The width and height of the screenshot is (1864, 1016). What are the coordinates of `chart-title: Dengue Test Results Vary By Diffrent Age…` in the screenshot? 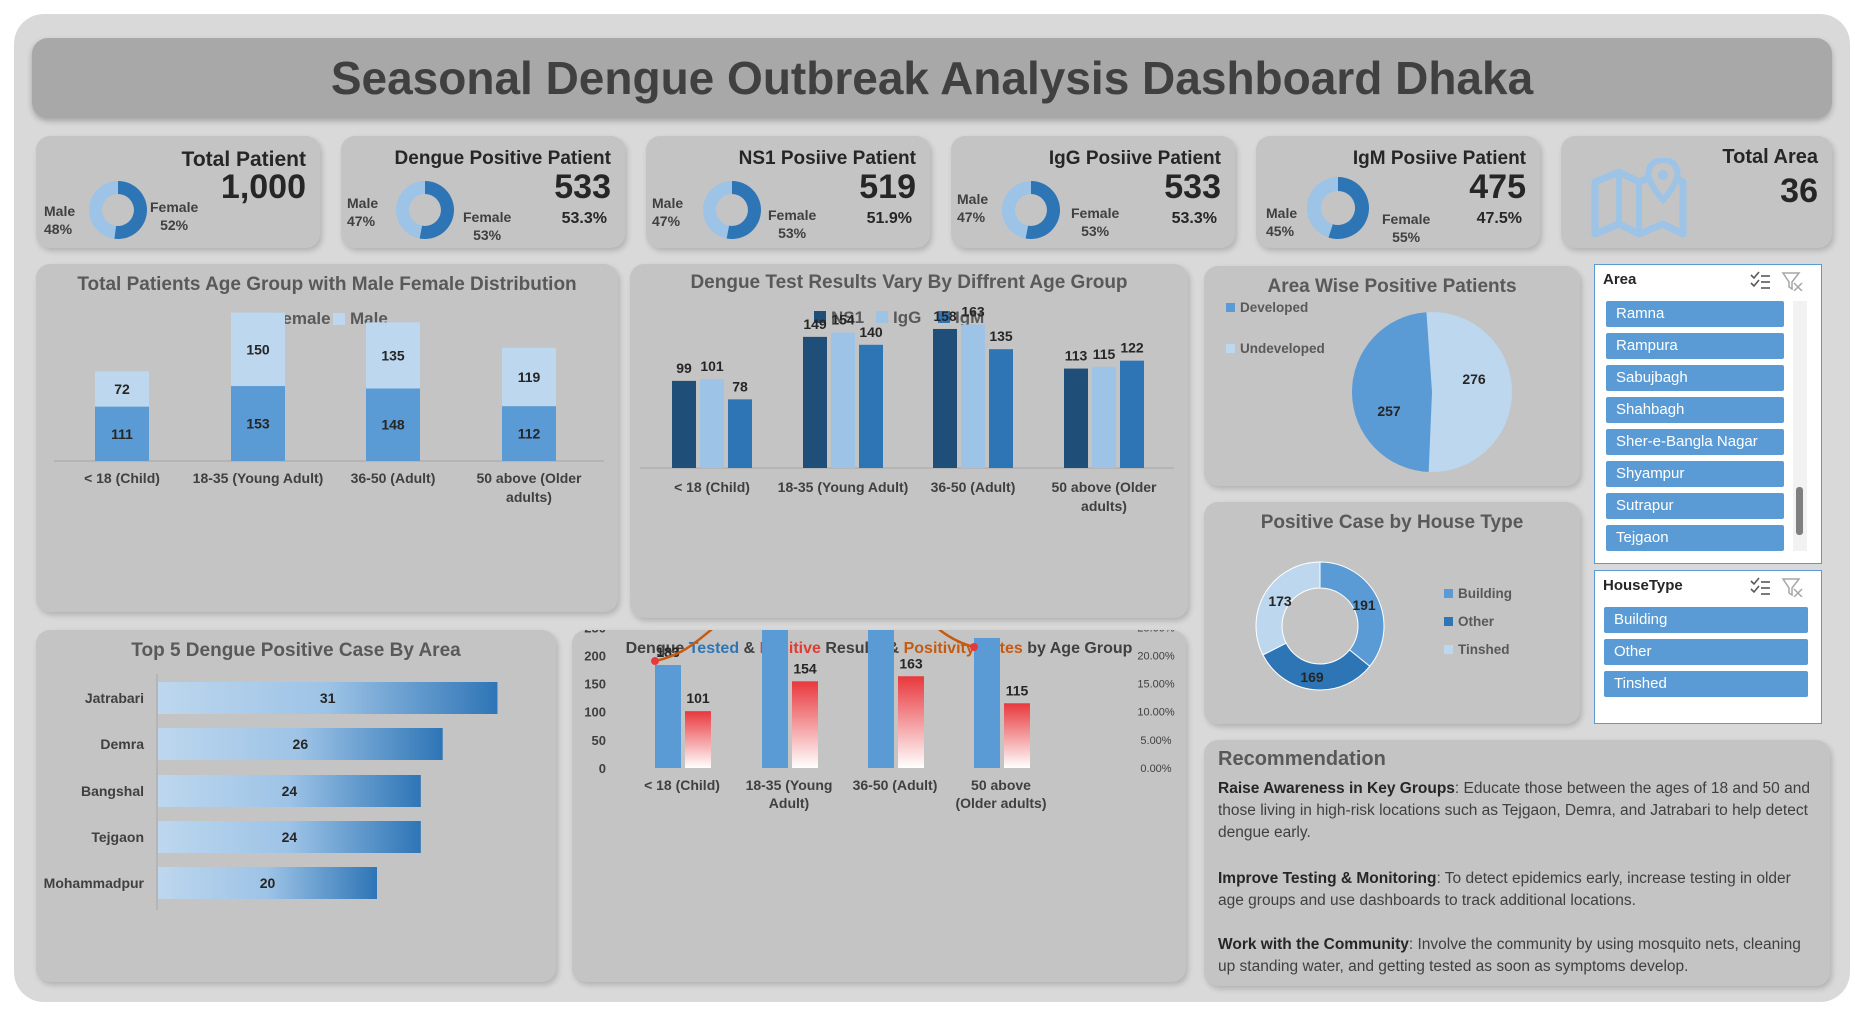 It's located at (909, 282).